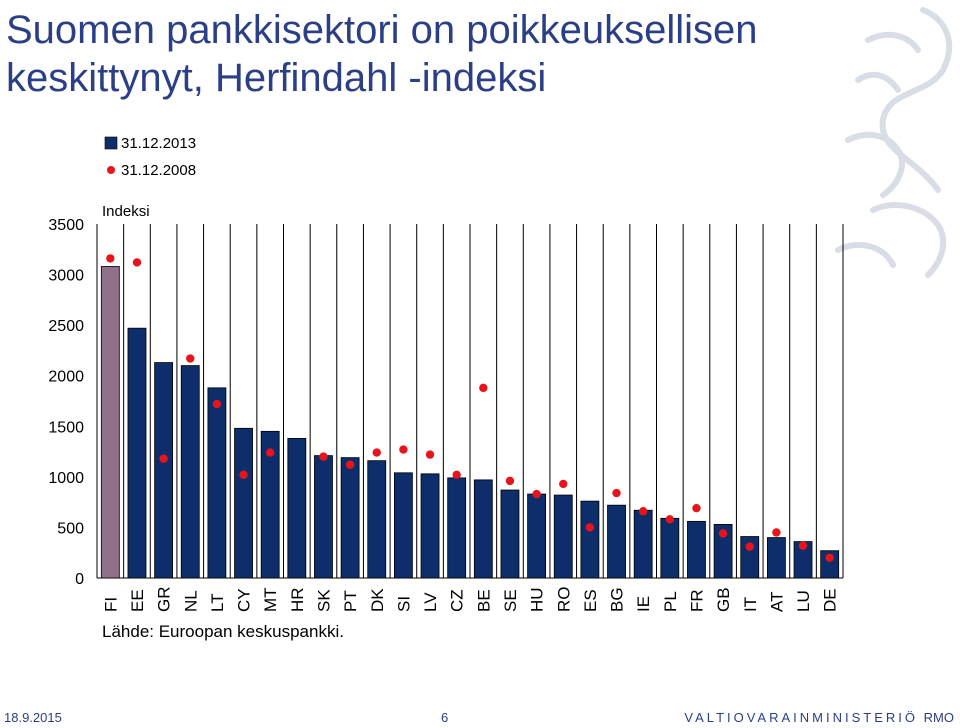 The width and height of the screenshot is (960, 728). What do you see at coordinates (430, 602) in the screenshot?
I see `x-tick-label: LV` at bounding box center [430, 602].